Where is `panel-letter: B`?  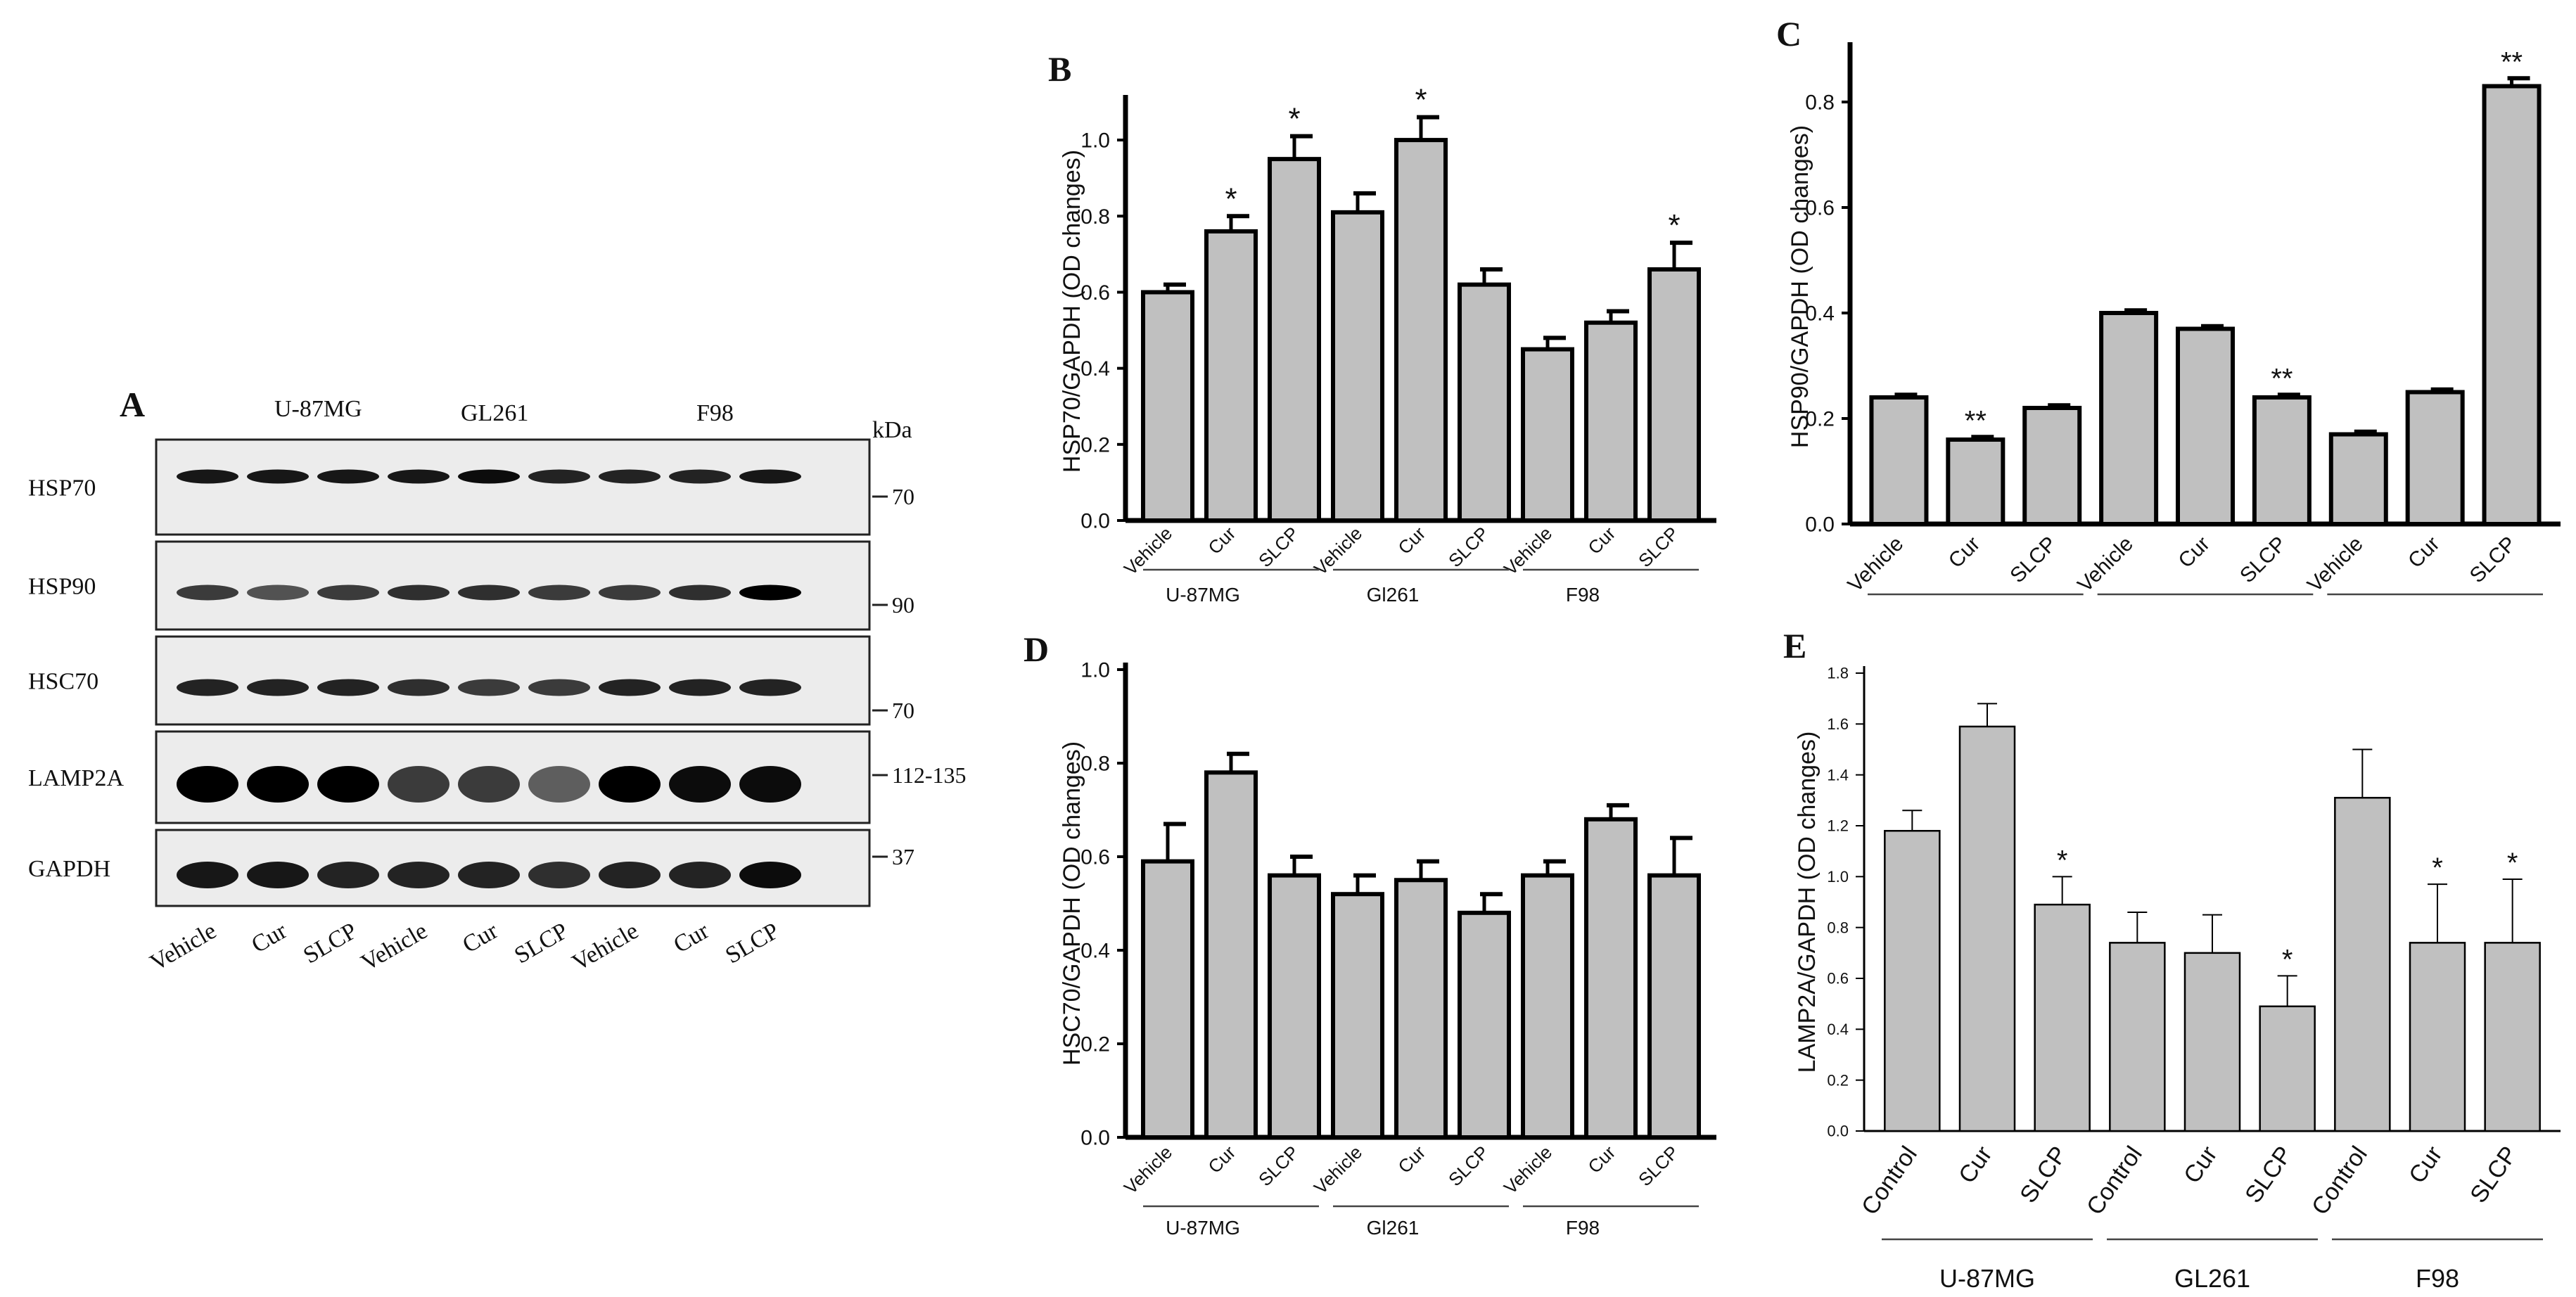 panel-letter: B is located at coordinates (1059, 69).